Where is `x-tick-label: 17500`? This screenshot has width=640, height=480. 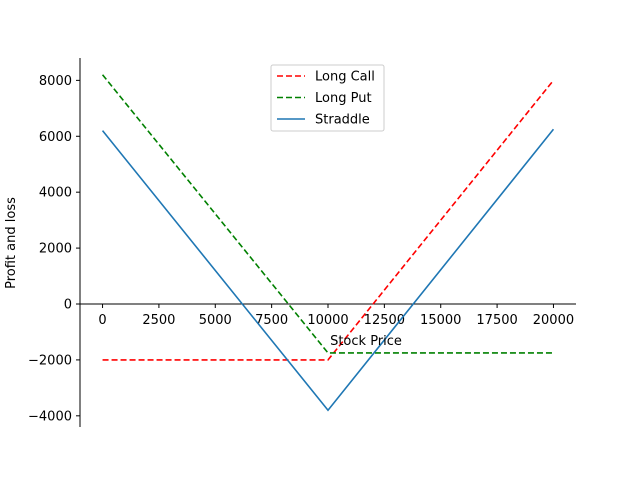 x-tick-label: 17500 is located at coordinates (496, 320).